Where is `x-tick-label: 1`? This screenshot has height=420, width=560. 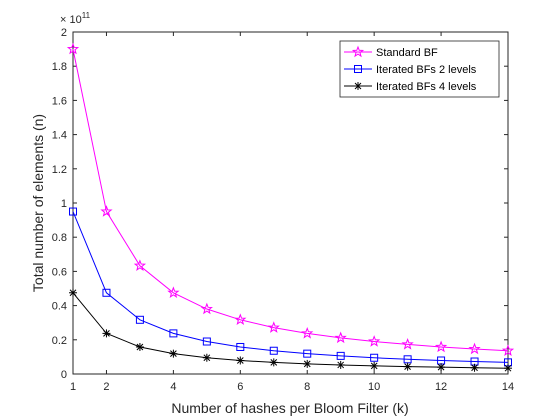 x-tick-label: 1 is located at coordinates (73, 387).